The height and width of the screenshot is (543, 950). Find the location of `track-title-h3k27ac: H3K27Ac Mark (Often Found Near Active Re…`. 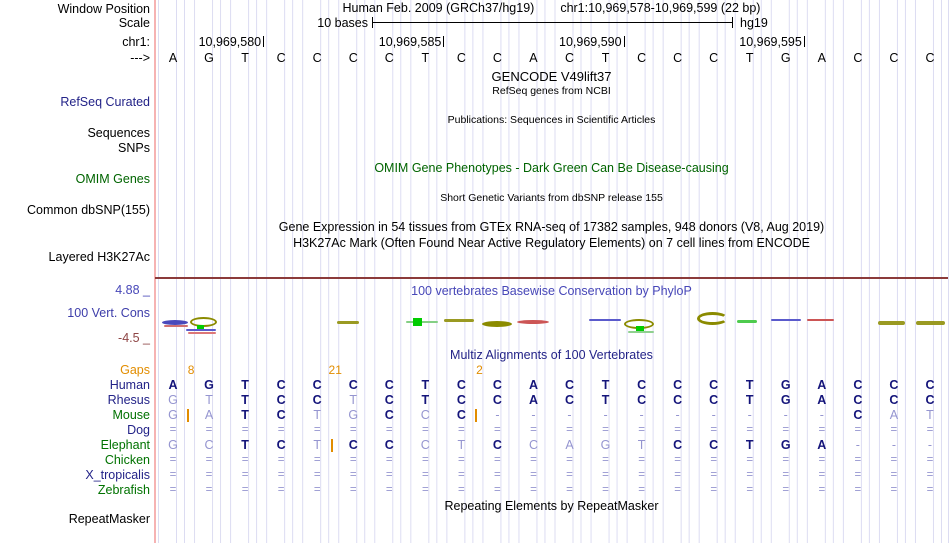

track-title-h3k27ac: H3K27Ac Mark (Often Found Near Active Re… is located at coordinates (551, 243).